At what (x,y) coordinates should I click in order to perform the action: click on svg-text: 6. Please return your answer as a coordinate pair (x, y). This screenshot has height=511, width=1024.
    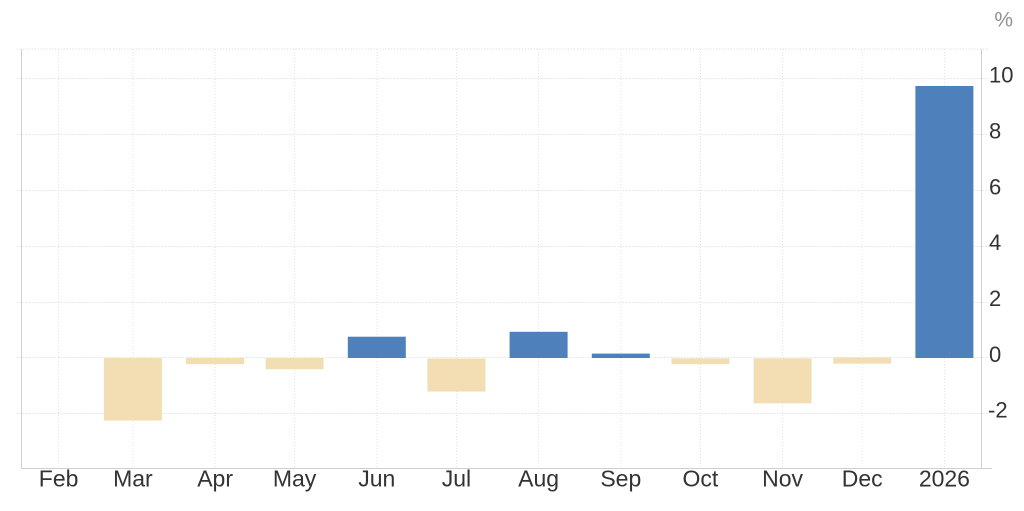
    Looking at the image, I should click on (995, 186).